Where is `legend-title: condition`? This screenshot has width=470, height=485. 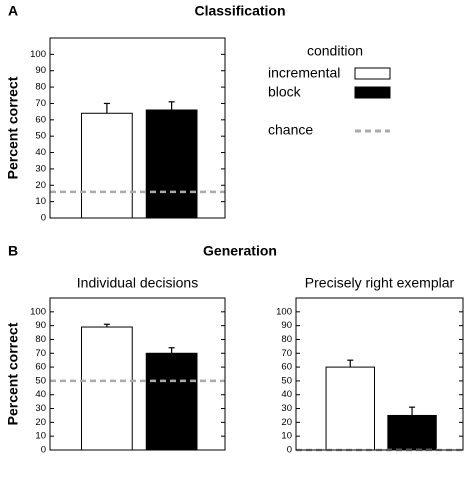 legend-title: condition is located at coordinates (335, 51).